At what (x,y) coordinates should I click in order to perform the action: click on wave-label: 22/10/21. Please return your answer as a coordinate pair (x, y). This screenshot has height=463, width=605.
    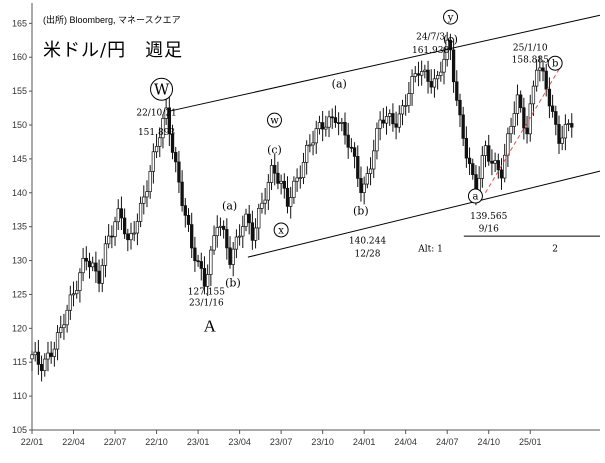
    Looking at the image, I should click on (156, 114).